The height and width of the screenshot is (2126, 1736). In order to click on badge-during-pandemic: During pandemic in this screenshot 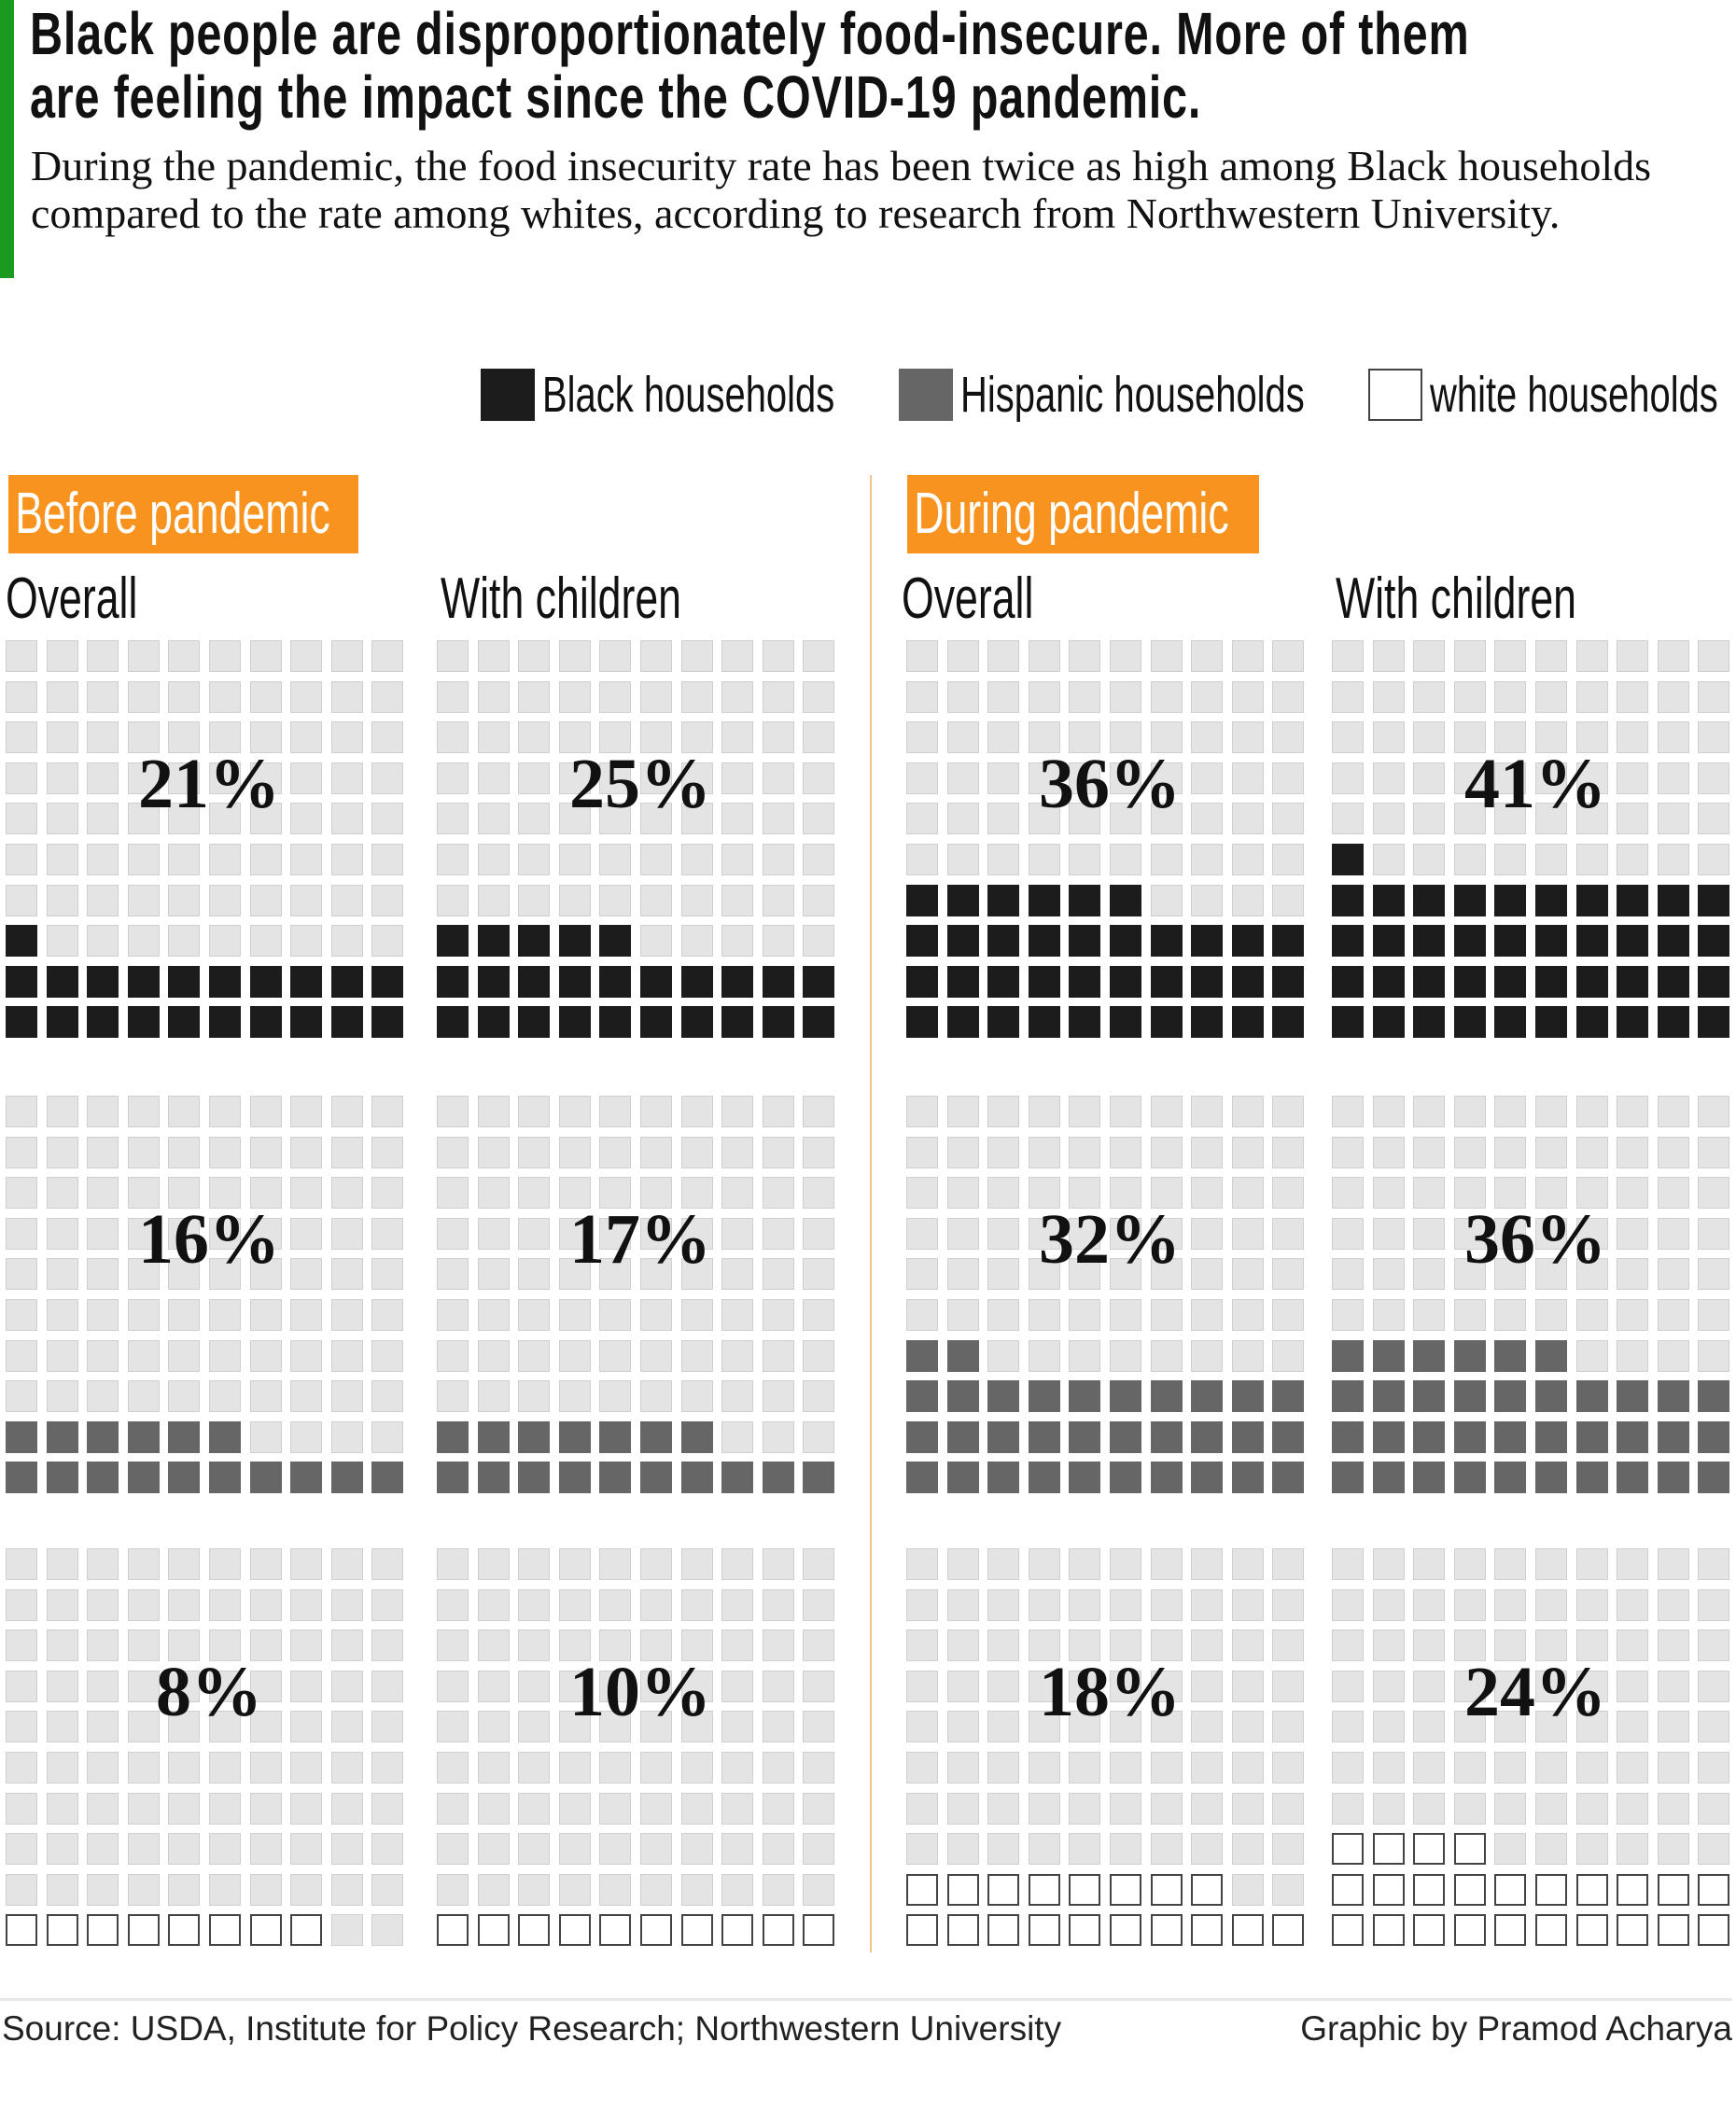, I will do `click(1083, 514)`.